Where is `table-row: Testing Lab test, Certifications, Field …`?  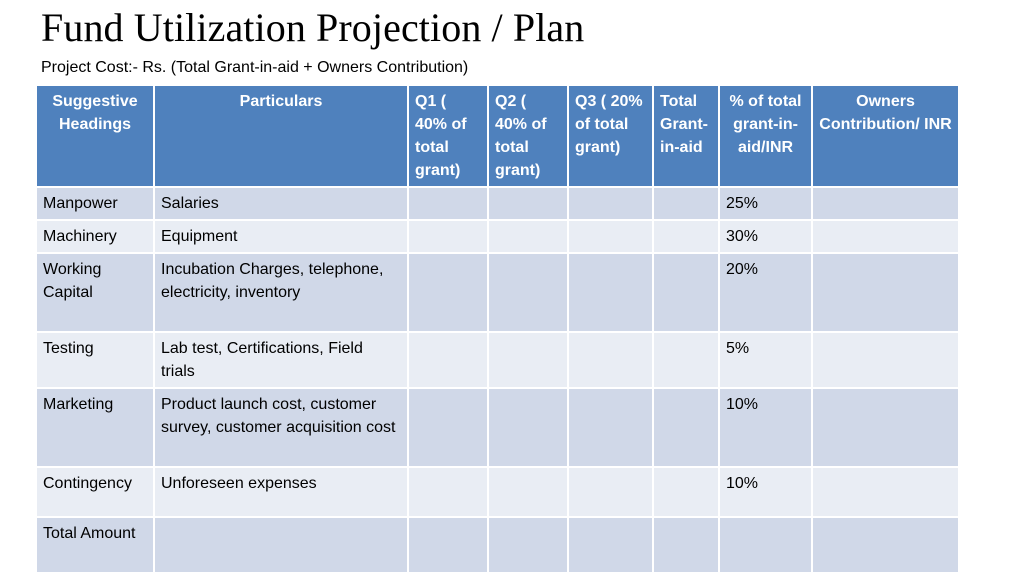
table-row: Testing Lab test, Certifications, Field … is located at coordinates (497, 360).